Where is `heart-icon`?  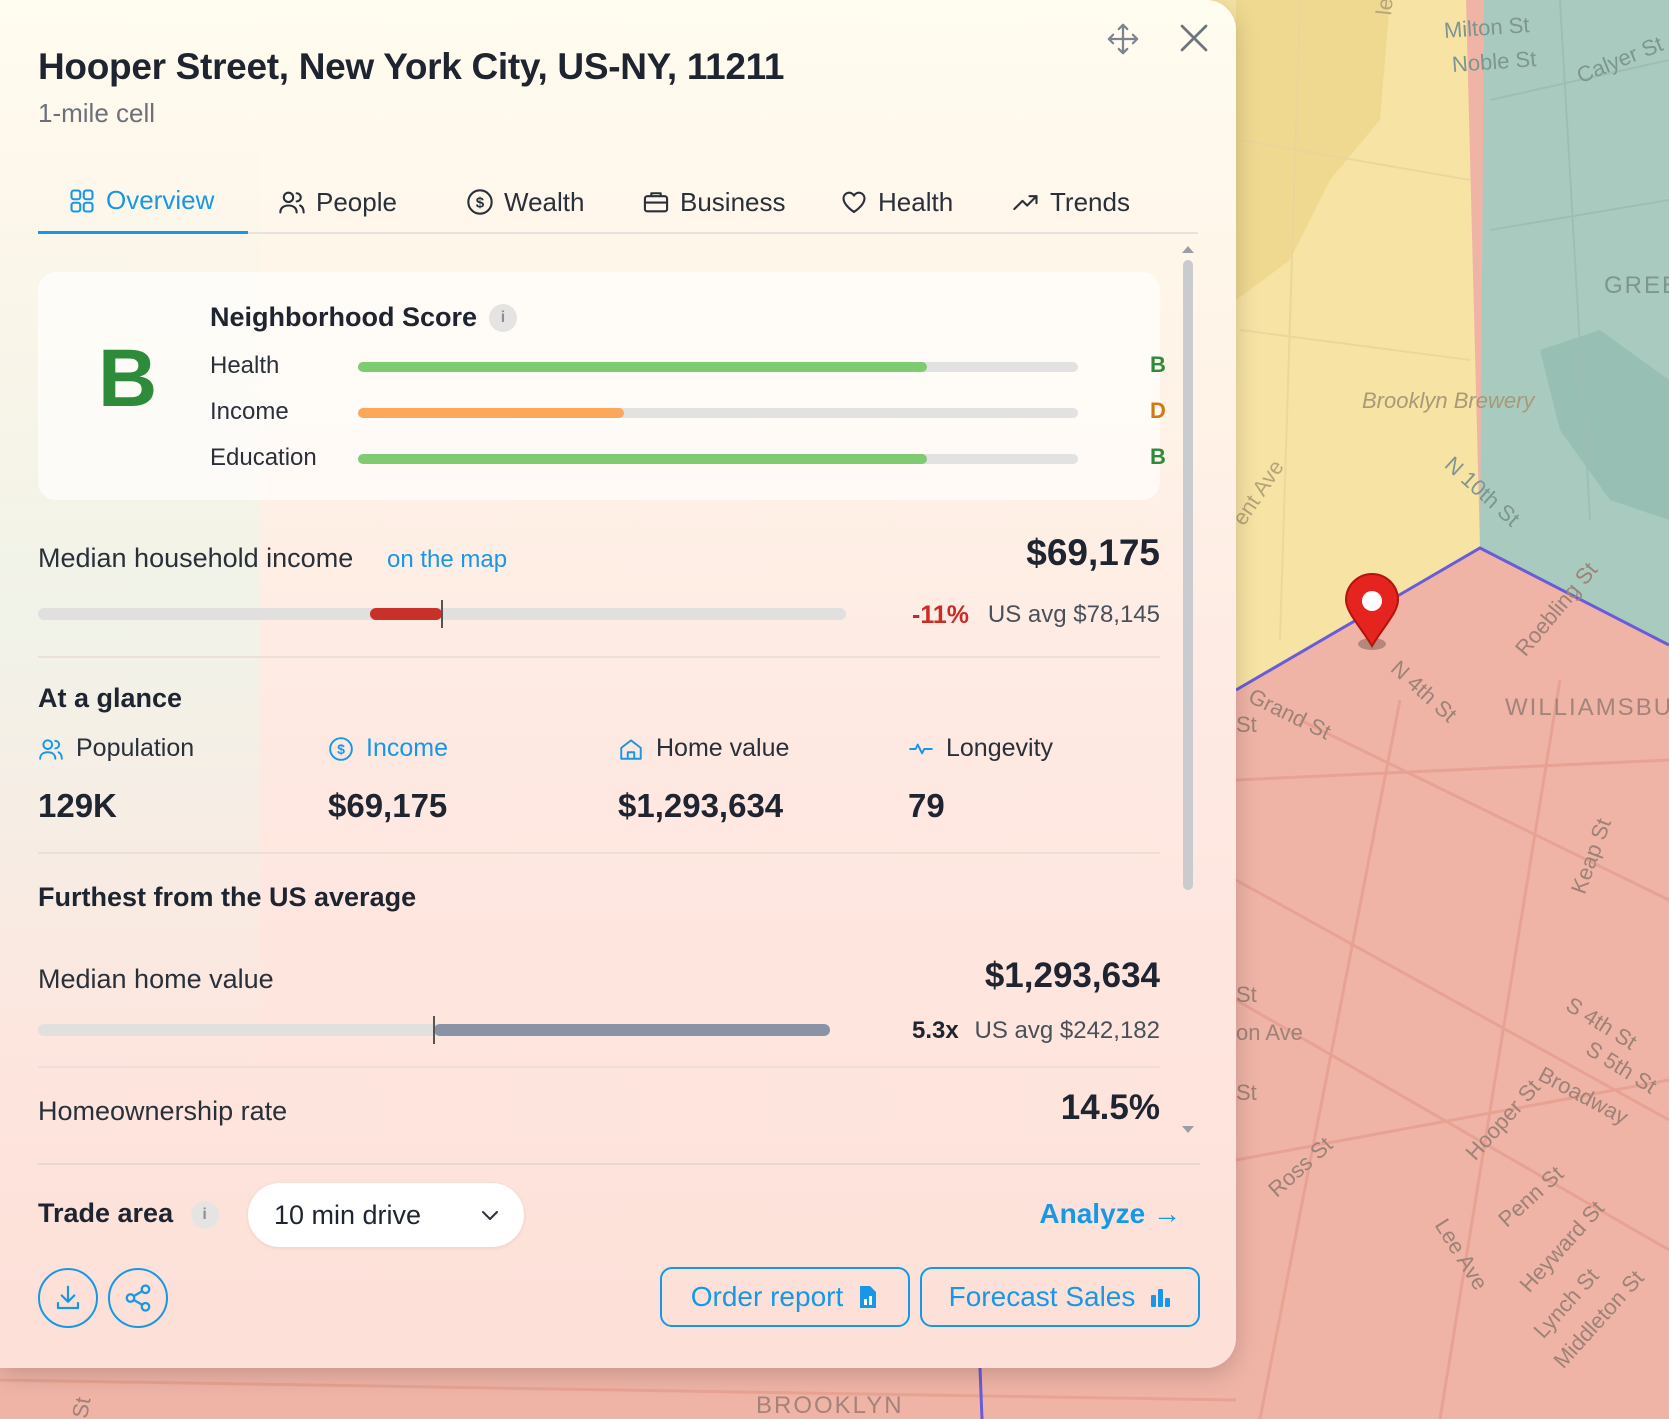 heart-icon is located at coordinates (854, 202).